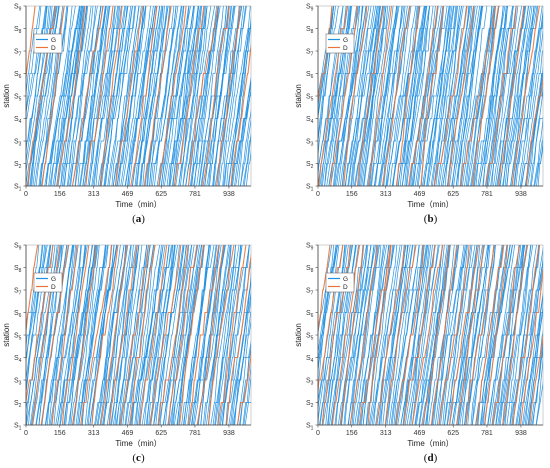  What do you see at coordinates (128, 433) in the screenshot?
I see `x-tick-label: 469` at bounding box center [128, 433].